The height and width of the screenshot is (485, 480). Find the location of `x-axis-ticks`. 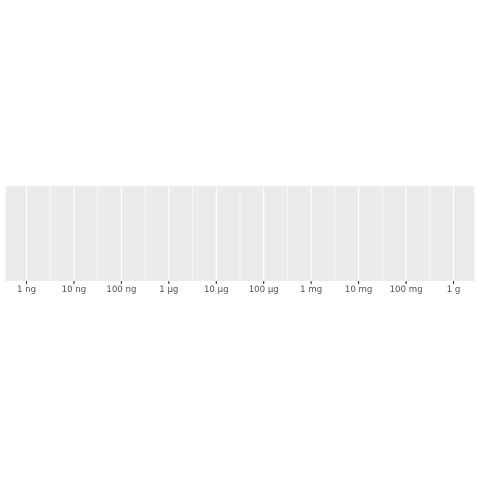

x-axis-ticks is located at coordinates (240, 282).